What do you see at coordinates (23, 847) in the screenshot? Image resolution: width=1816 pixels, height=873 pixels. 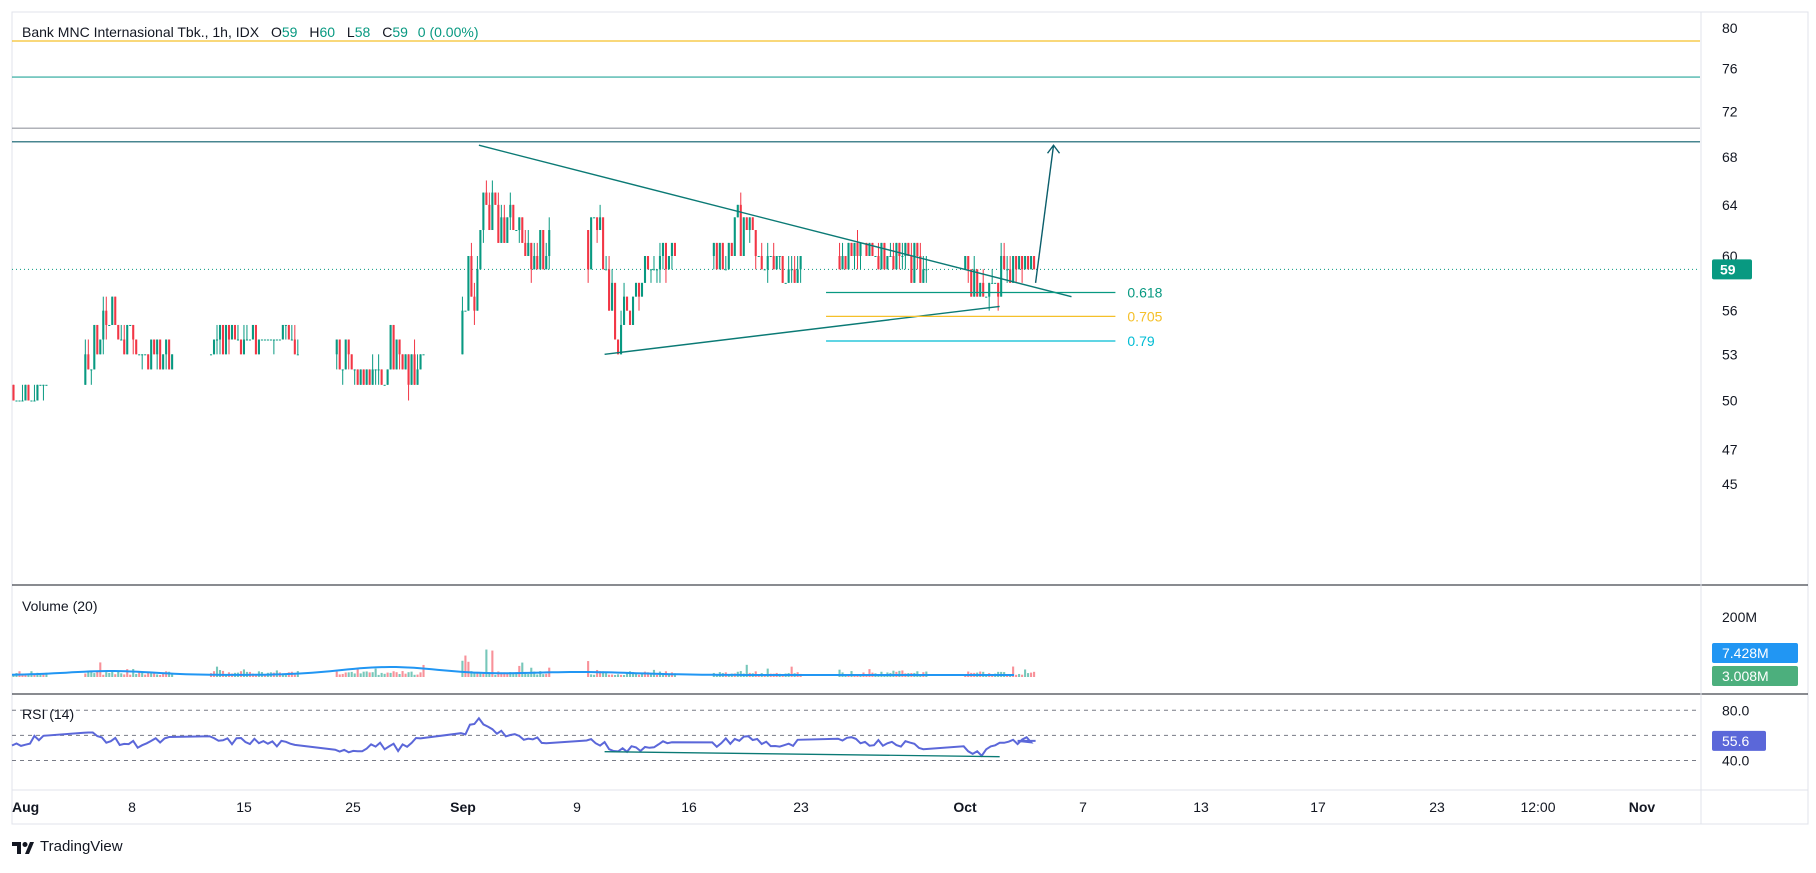 I see `tradingview-logo-icon` at bounding box center [23, 847].